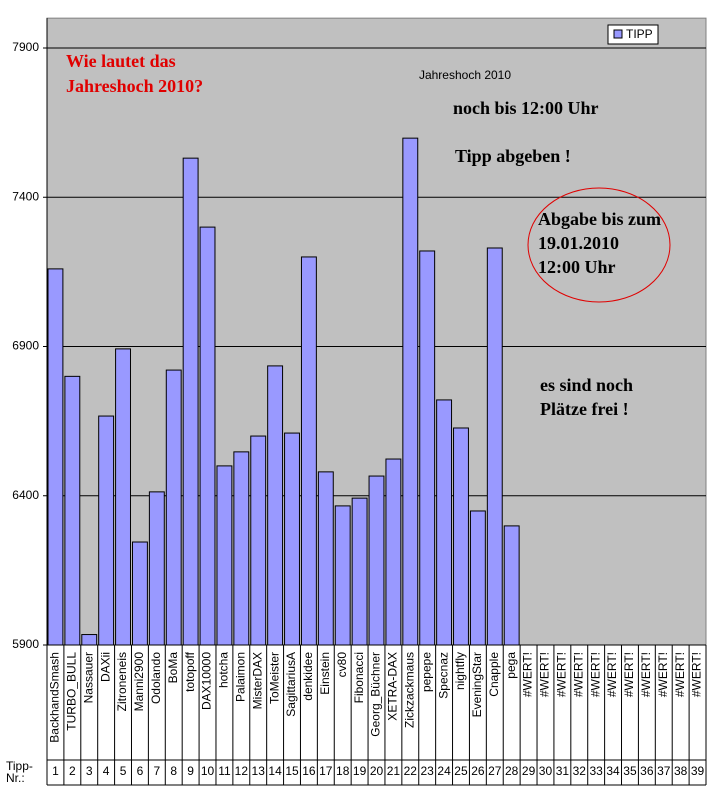 The width and height of the screenshot is (710, 788). What do you see at coordinates (546, 771) in the screenshot?
I see `tipp-nr: 30` at bounding box center [546, 771].